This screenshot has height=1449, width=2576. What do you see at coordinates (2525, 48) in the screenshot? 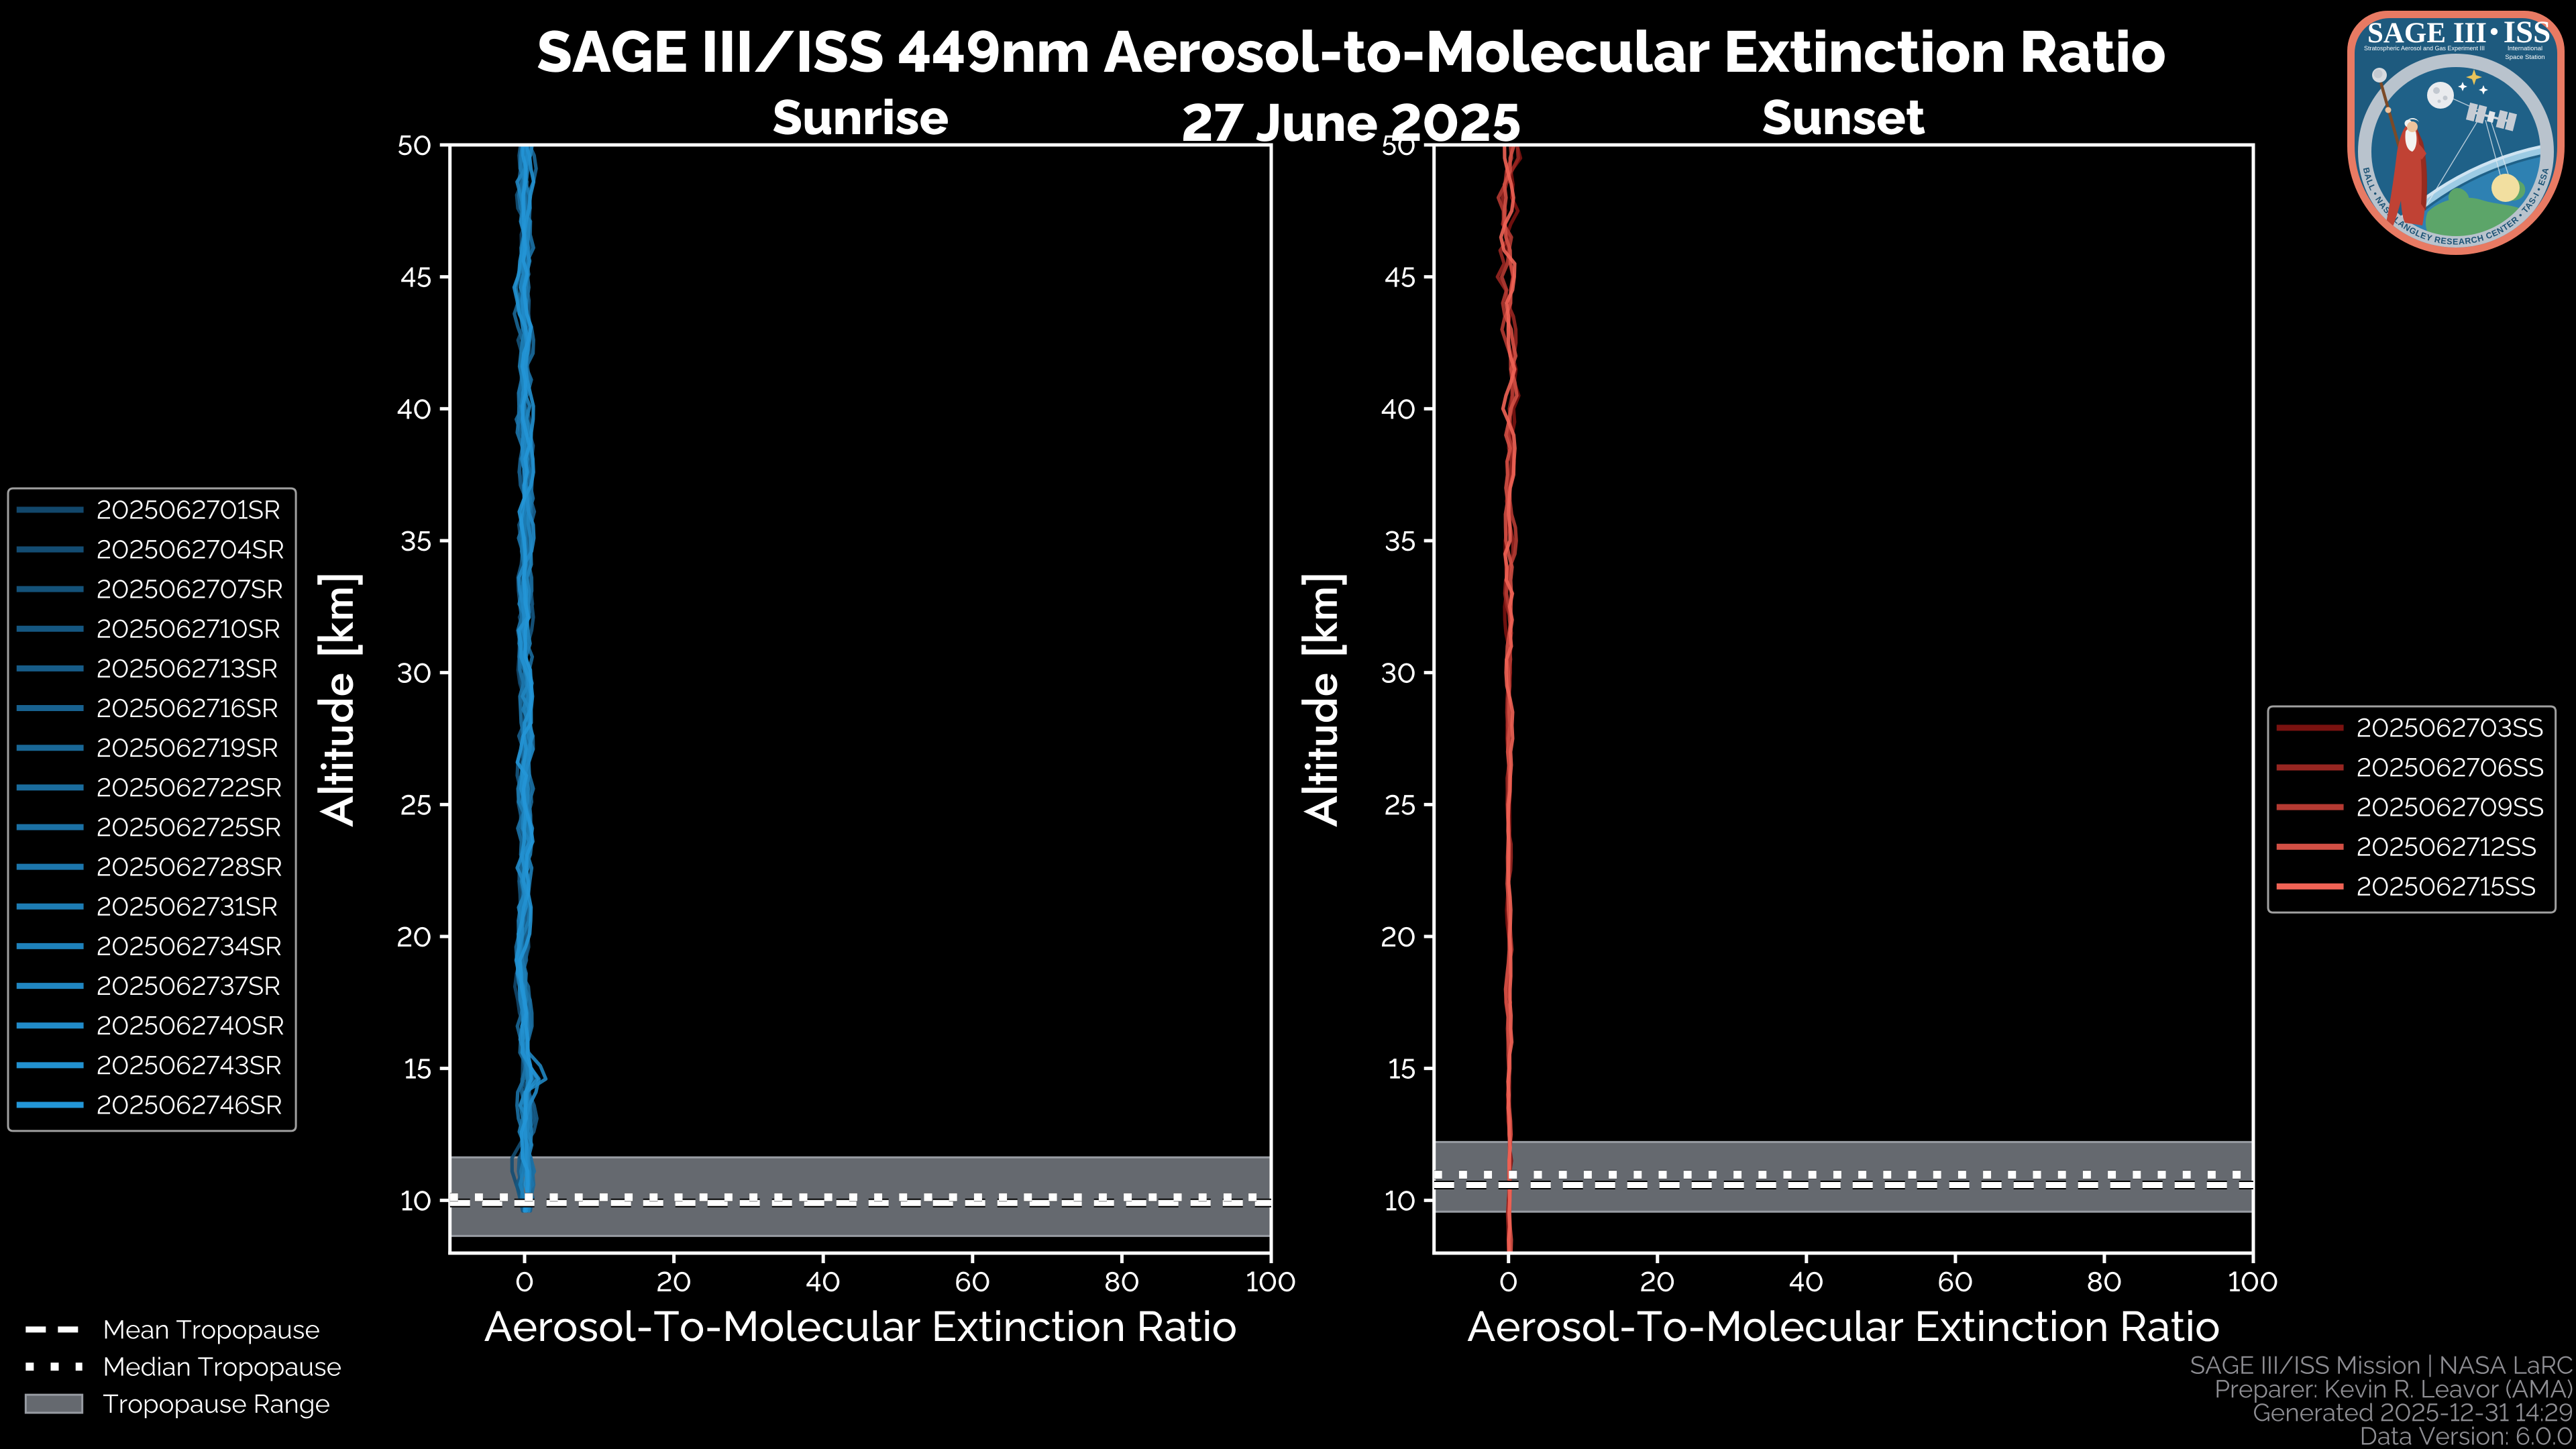
I see `svg-text: International` at bounding box center [2525, 48].